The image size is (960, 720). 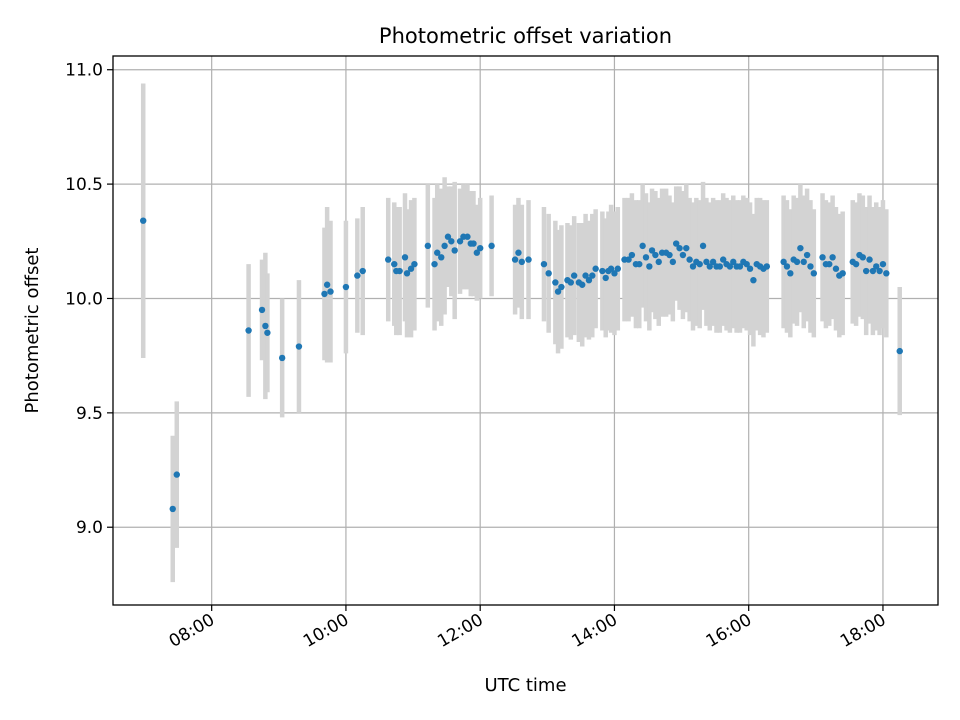 I want to click on chart-title: Photometric offset variation, so click(x=525, y=36).